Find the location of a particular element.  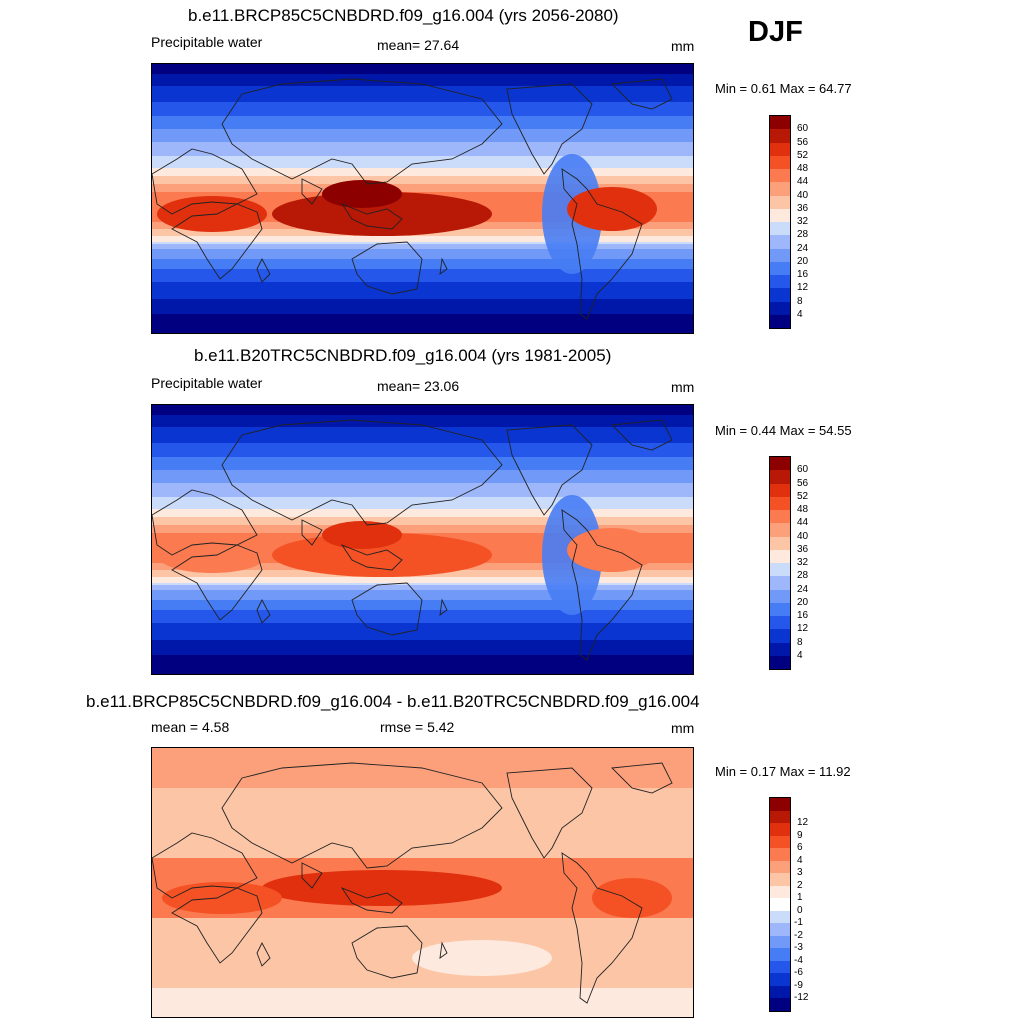

panel2-variable-label: Precipitable water is located at coordinates (207, 383).